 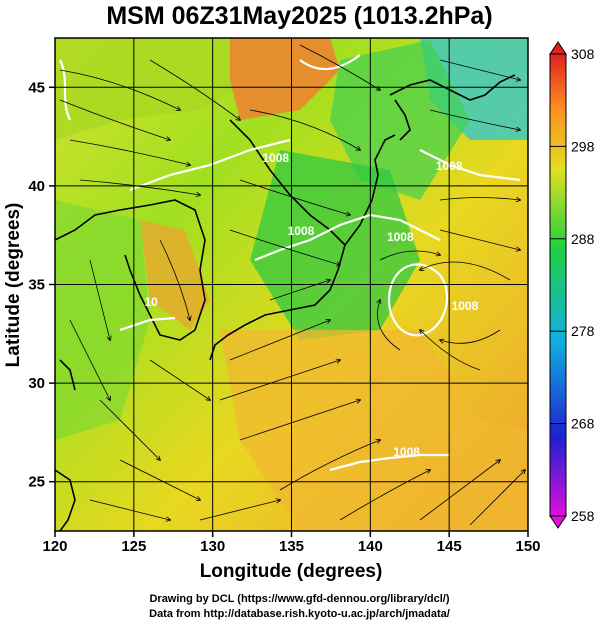 What do you see at coordinates (299, 16) in the screenshot?
I see `map-title: MSM 06Z31May2025 (1013.2hPa)` at bounding box center [299, 16].